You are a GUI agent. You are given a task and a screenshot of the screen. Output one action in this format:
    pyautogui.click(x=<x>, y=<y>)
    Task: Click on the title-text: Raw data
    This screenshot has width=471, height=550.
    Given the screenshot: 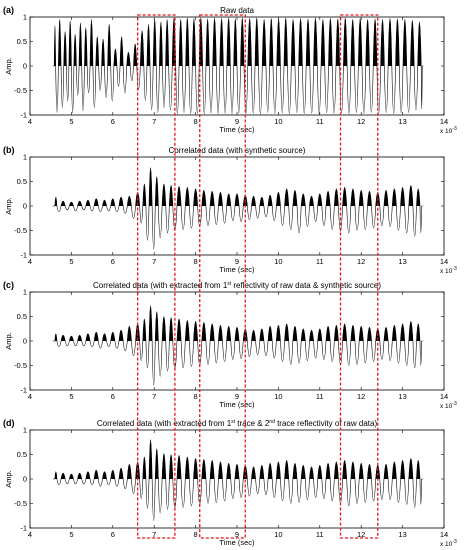 What is the action you would take?
    pyautogui.click(x=237, y=10)
    